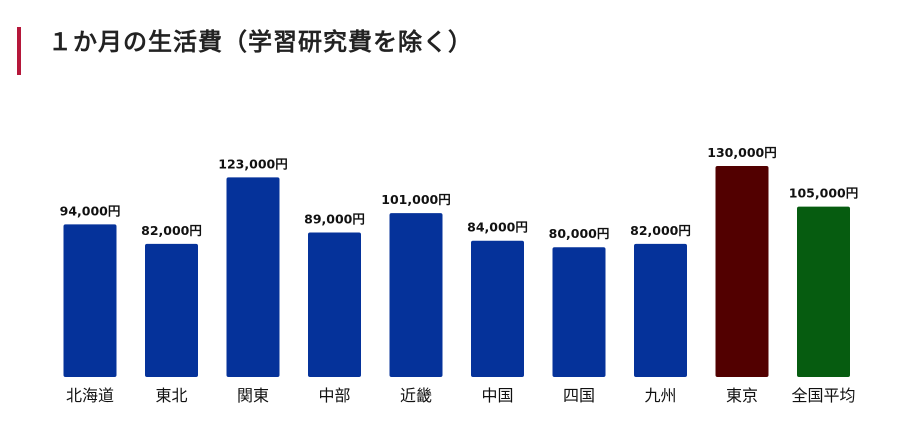 Image resolution: width=922 pixels, height=431 pixels. Describe the element at coordinates (497, 227) in the screenshot. I see `value-label-6: 84,000円` at that location.